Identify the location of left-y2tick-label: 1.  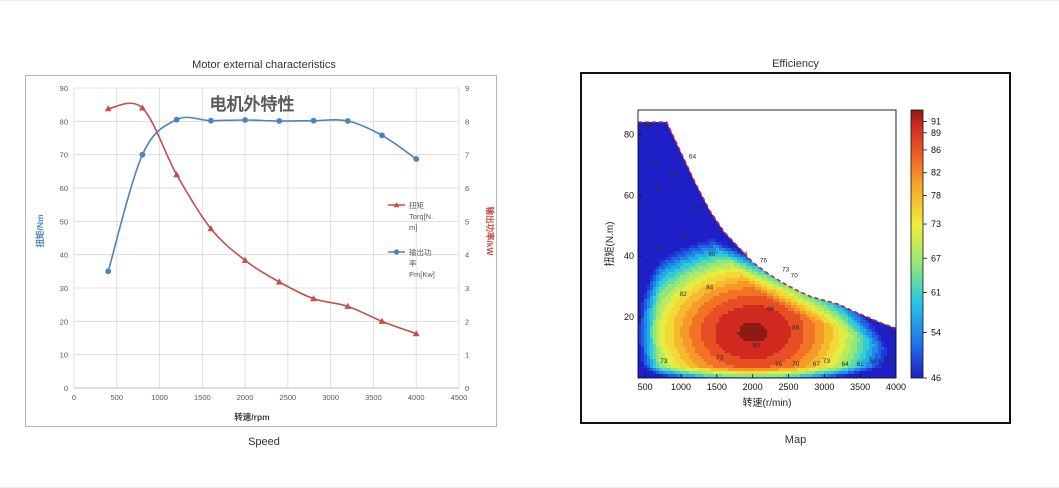
(467, 355).